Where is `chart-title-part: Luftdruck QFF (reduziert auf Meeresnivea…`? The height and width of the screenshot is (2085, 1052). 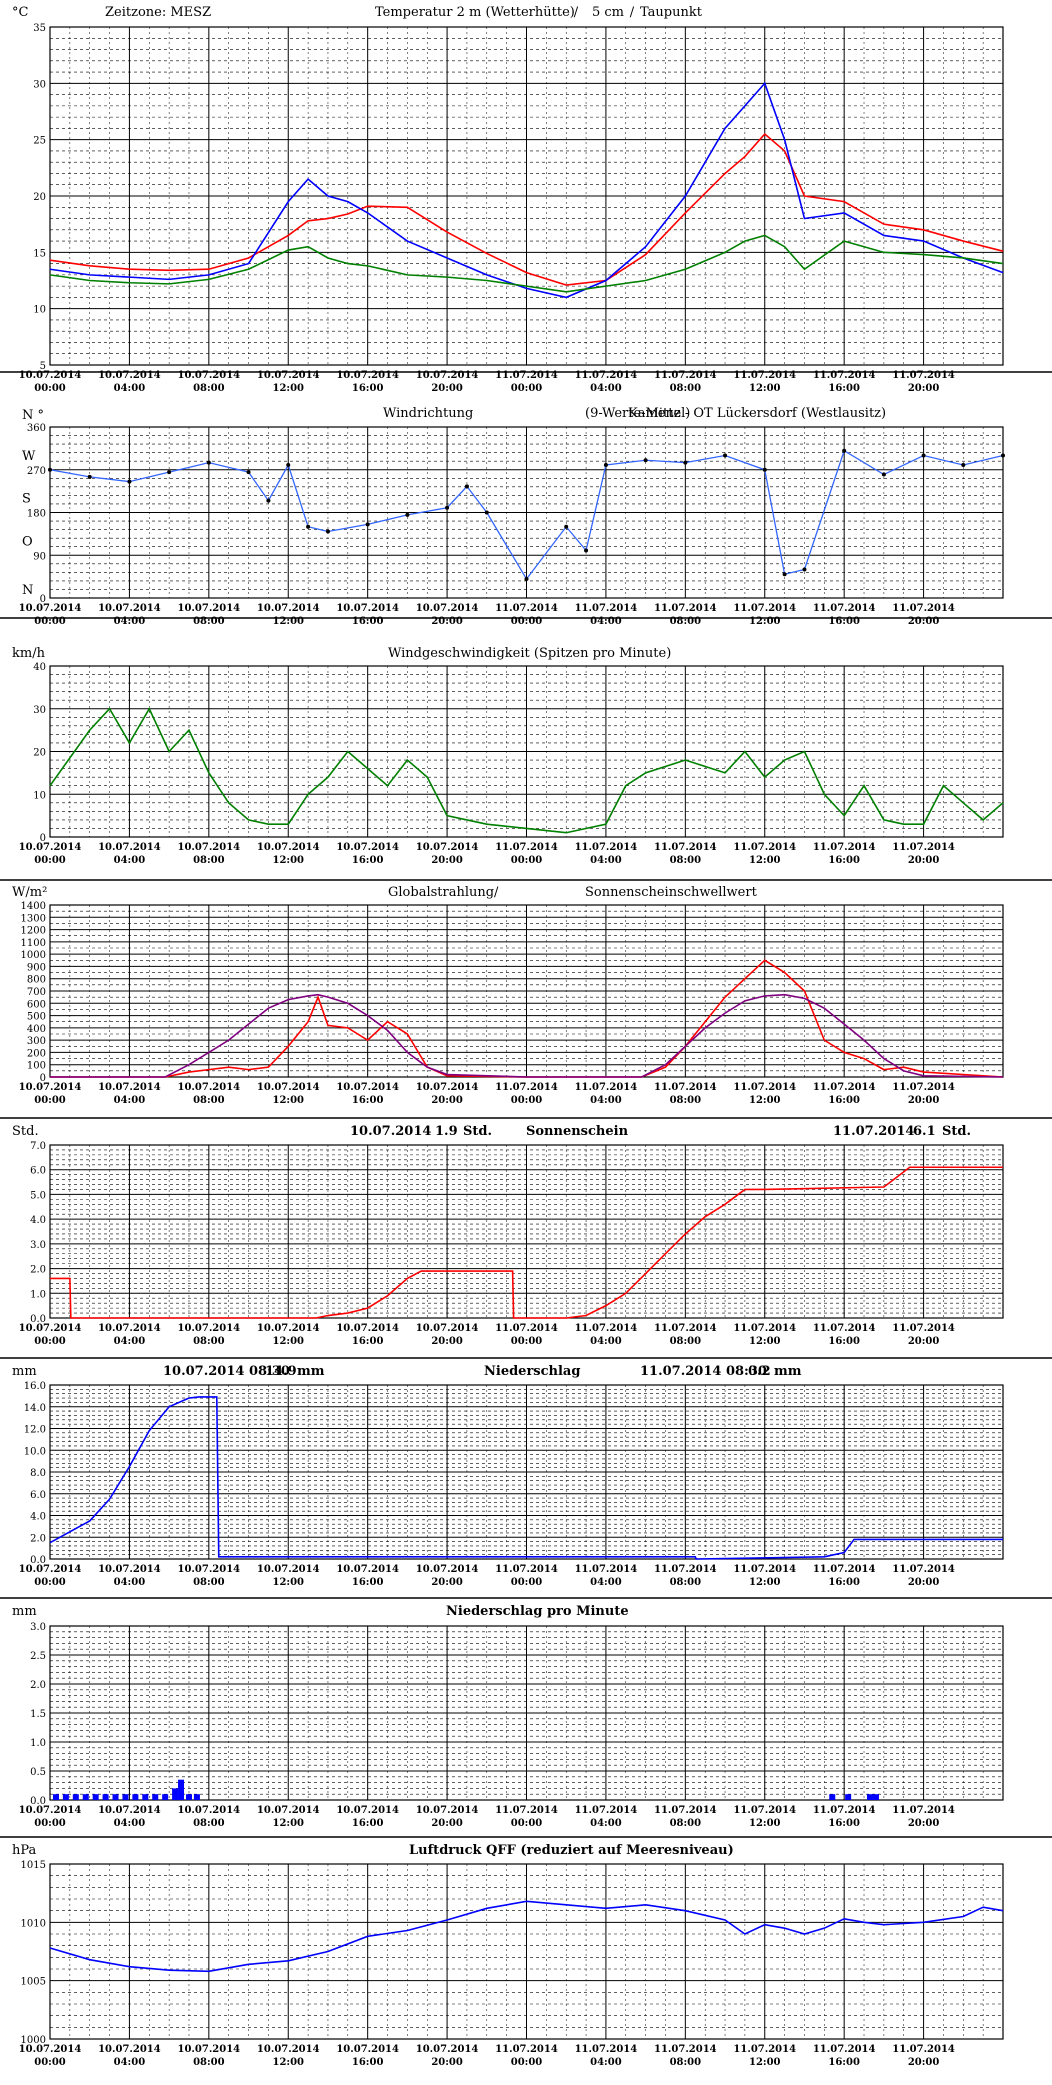
chart-title-part: Luftdruck QFF (reduziert auf Meeresnivea… is located at coordinates (571, 1850).